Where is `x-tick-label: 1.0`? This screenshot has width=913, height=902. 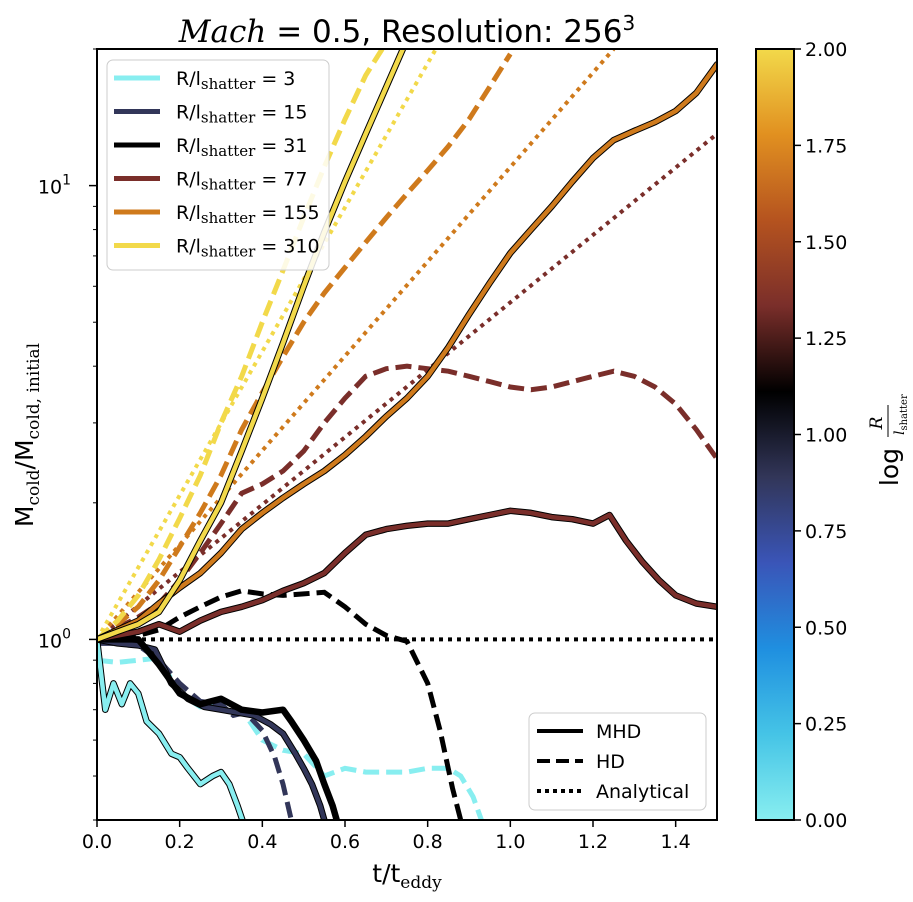
x-tick-label: 1.0 is located at coordinates (510, 842).